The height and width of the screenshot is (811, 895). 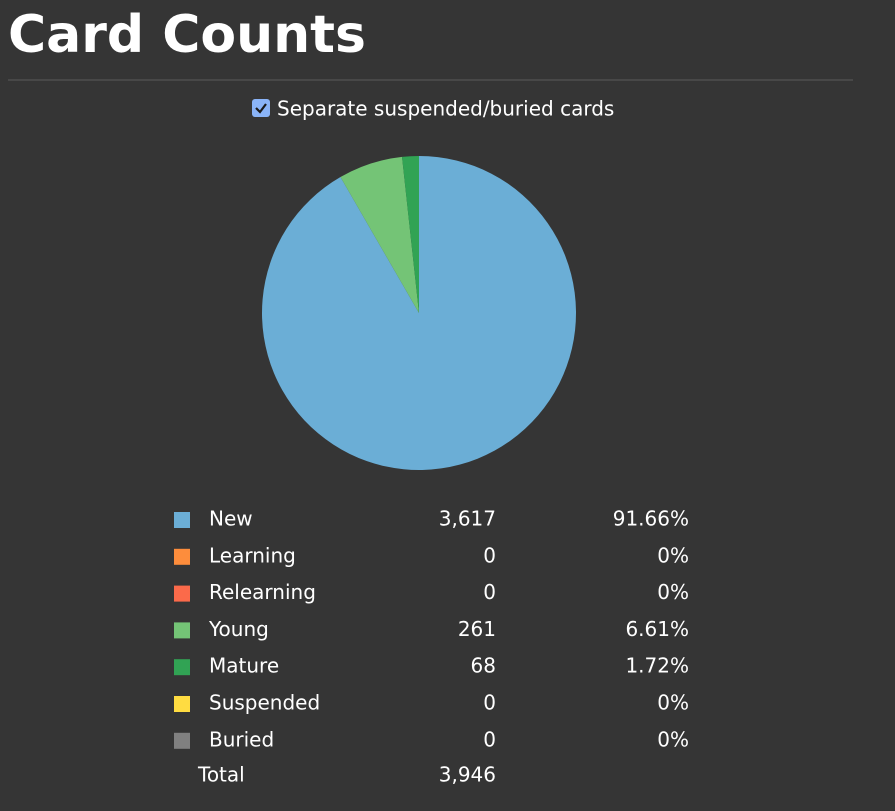 I want to click on total-label: Total, so click(x=221, y=775).